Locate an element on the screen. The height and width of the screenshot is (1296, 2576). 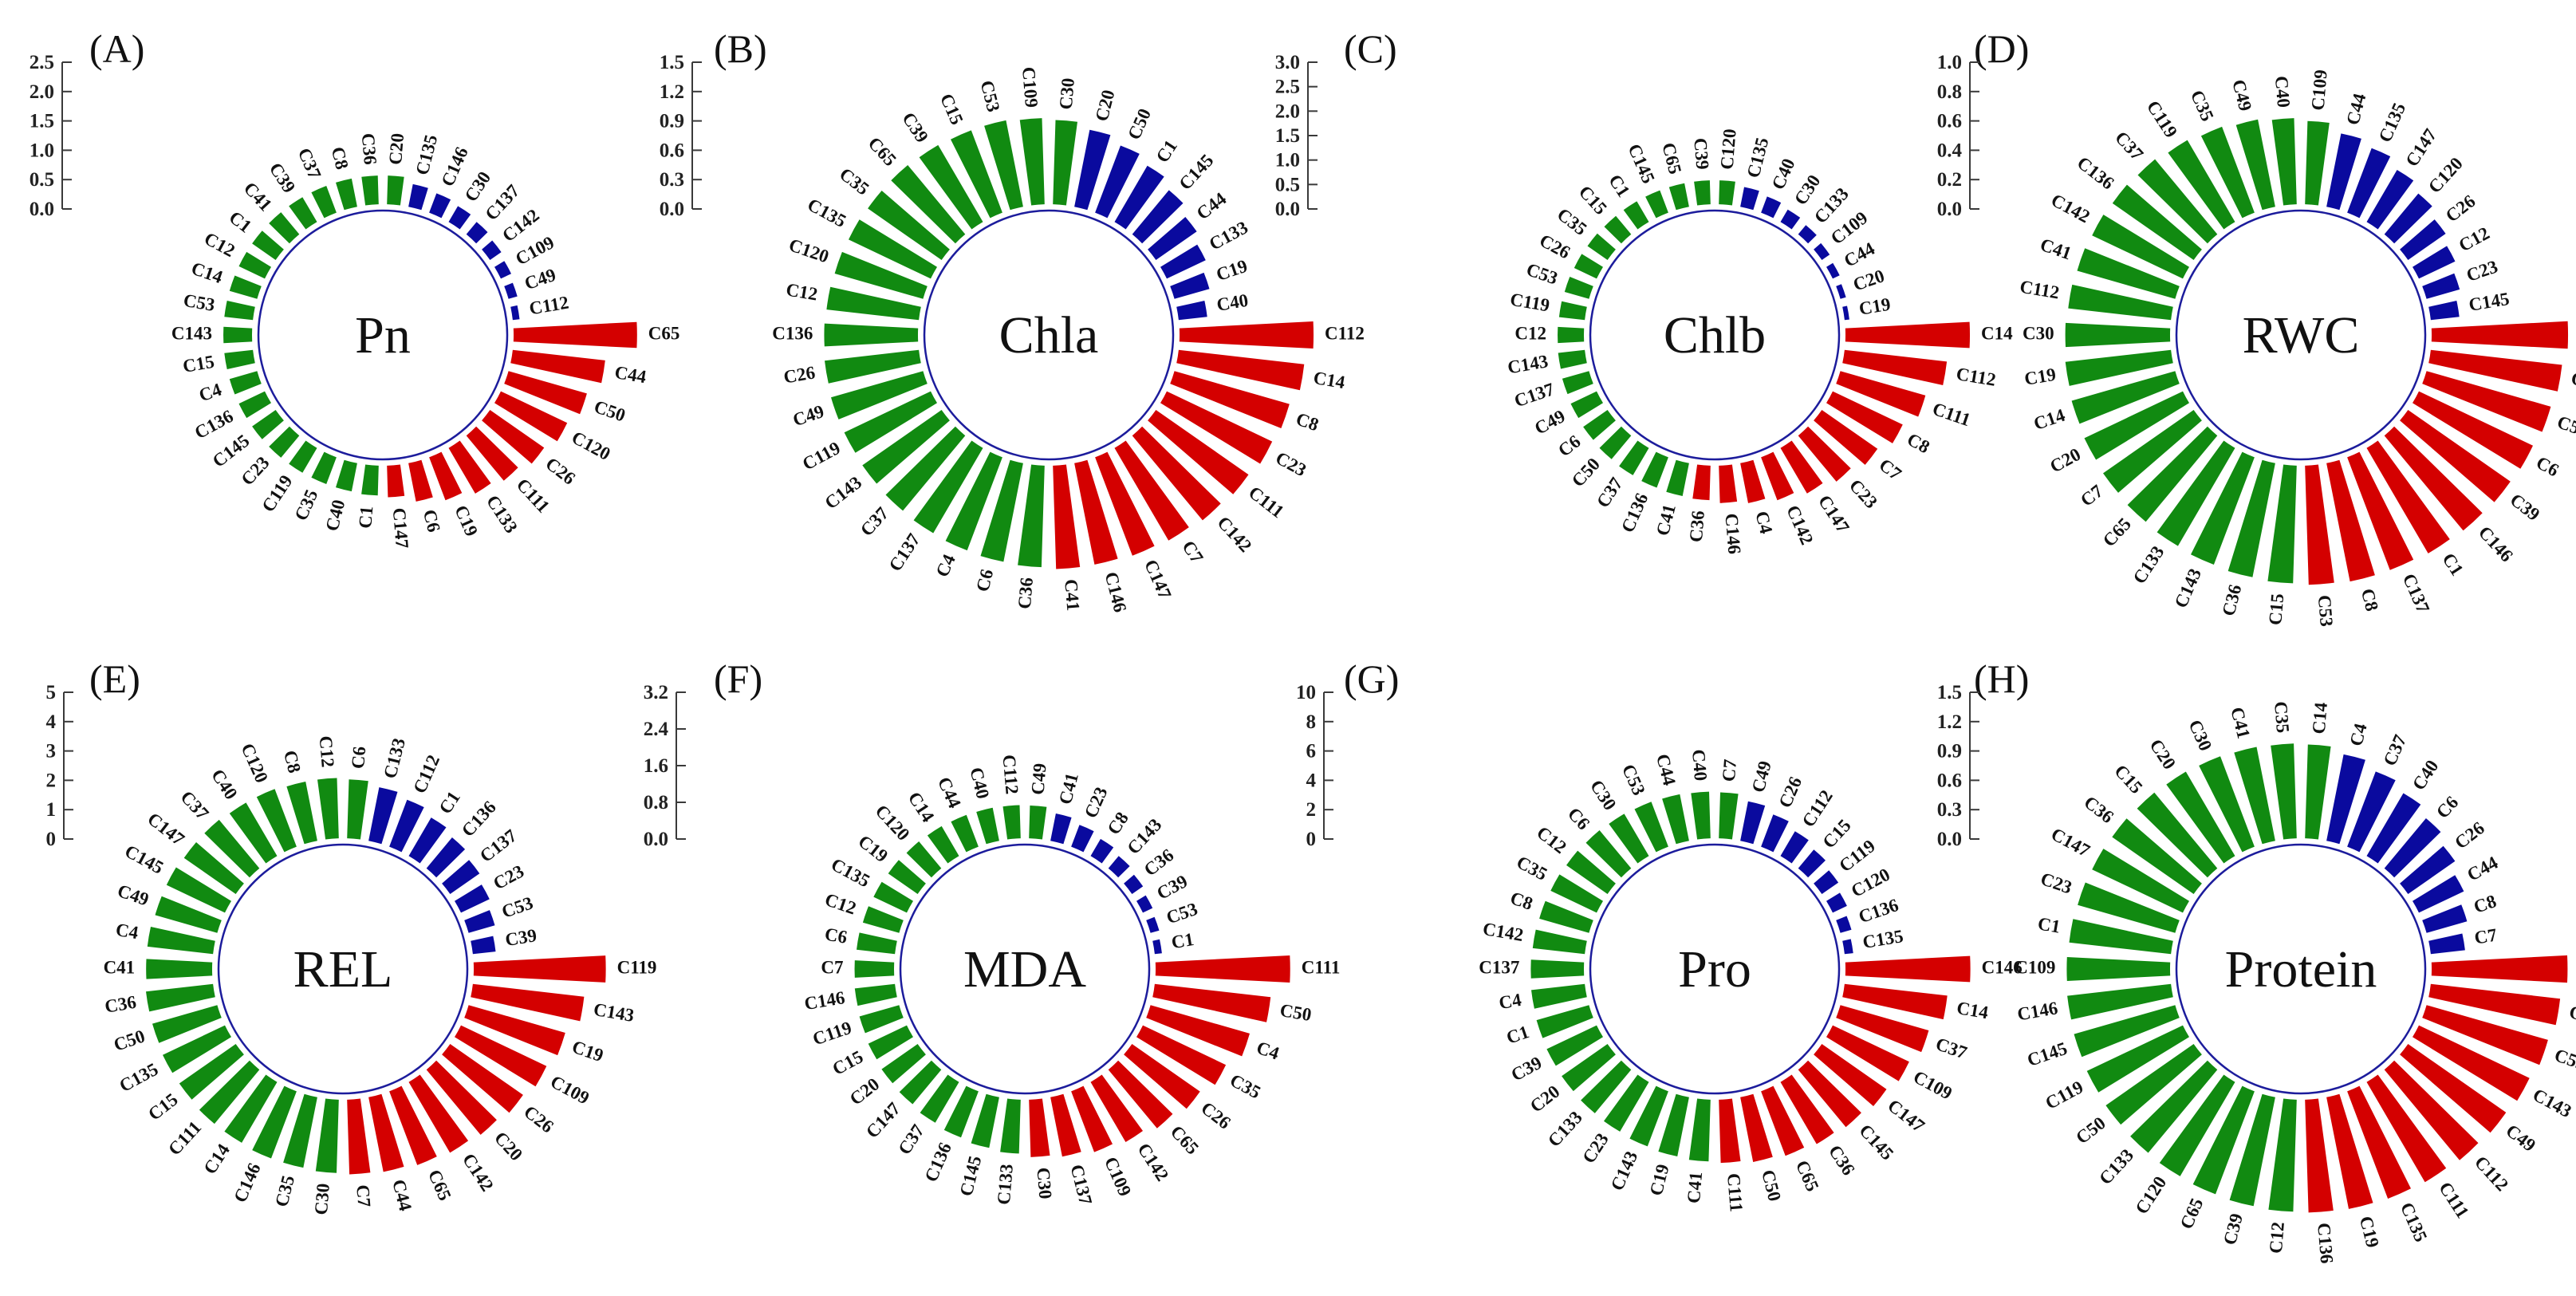
bar-c112 is located at coordinates (1794, 847).